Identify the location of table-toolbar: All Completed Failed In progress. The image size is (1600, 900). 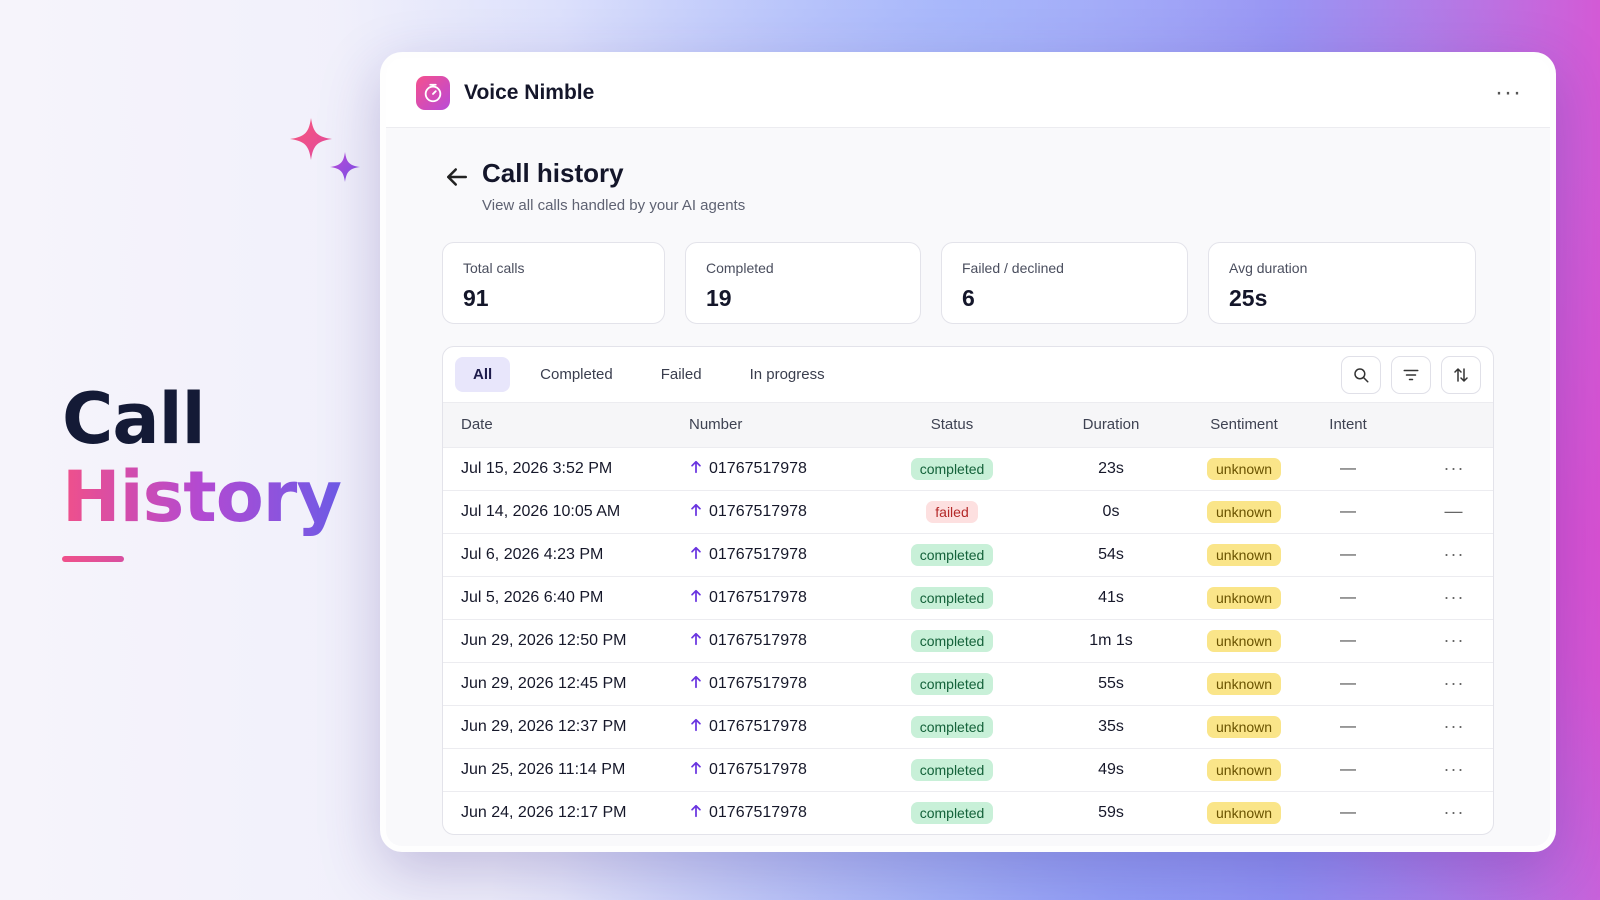
(968, 375).